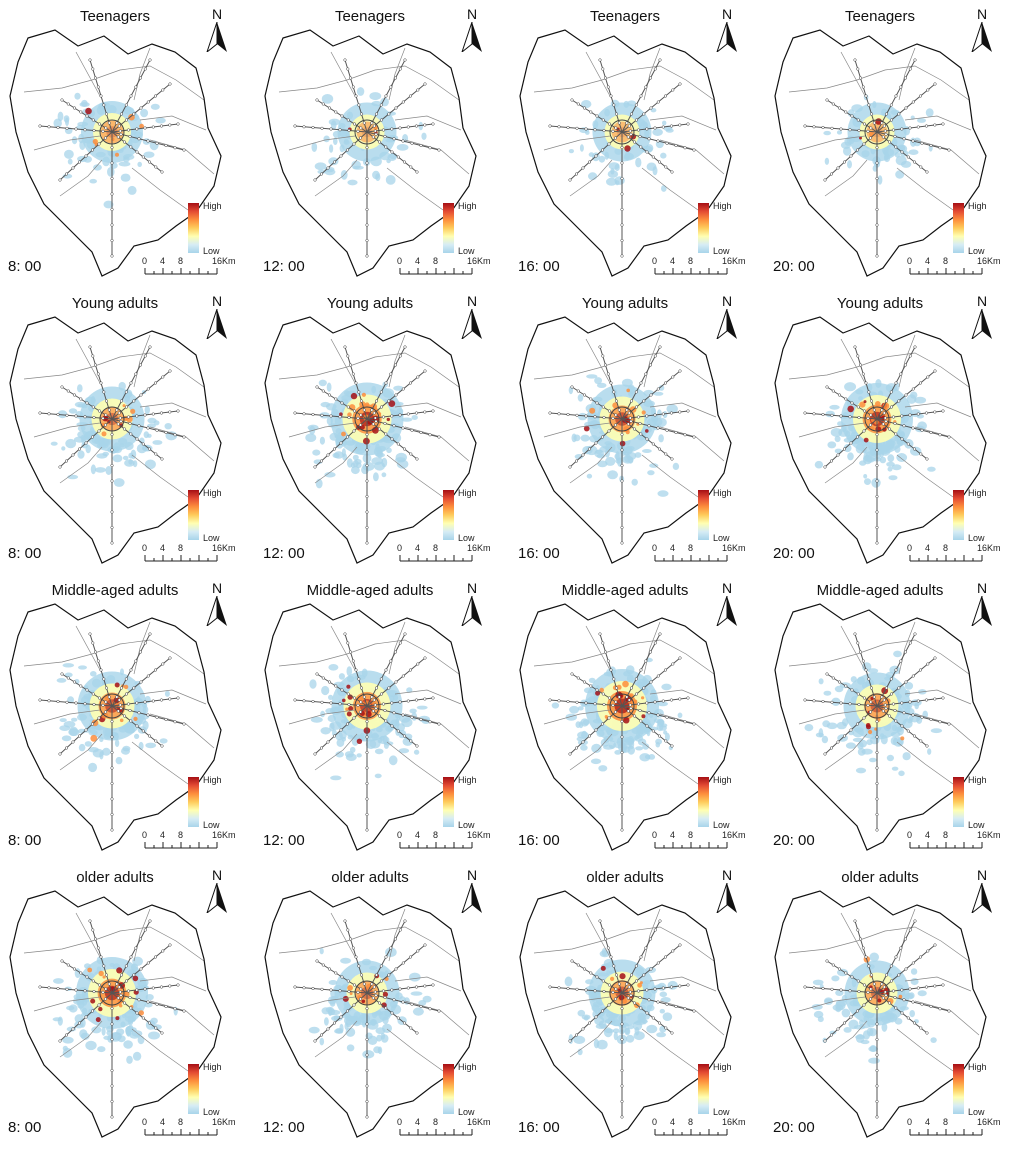  What do you see at coordinates (163, 835) in the screenshot?
I see `scale-label: 4` at bounding box center [163, 835].